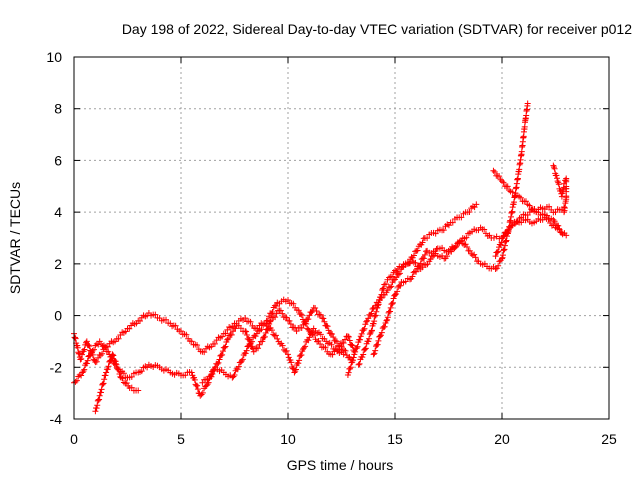 This screenshot has width=640, height=480. Describe the element at coordinates (54, 238) in the screenshot. I see `y-tick-labels: -4 -2 0 2 4 6 8 10` at that location.